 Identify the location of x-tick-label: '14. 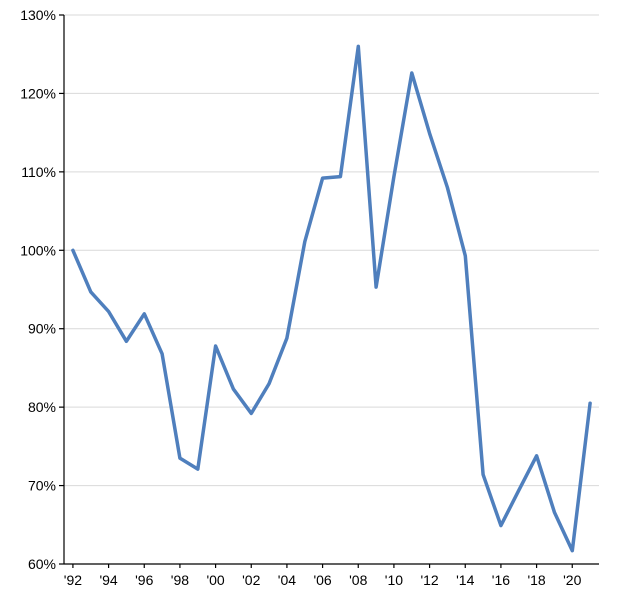
(465, 580).